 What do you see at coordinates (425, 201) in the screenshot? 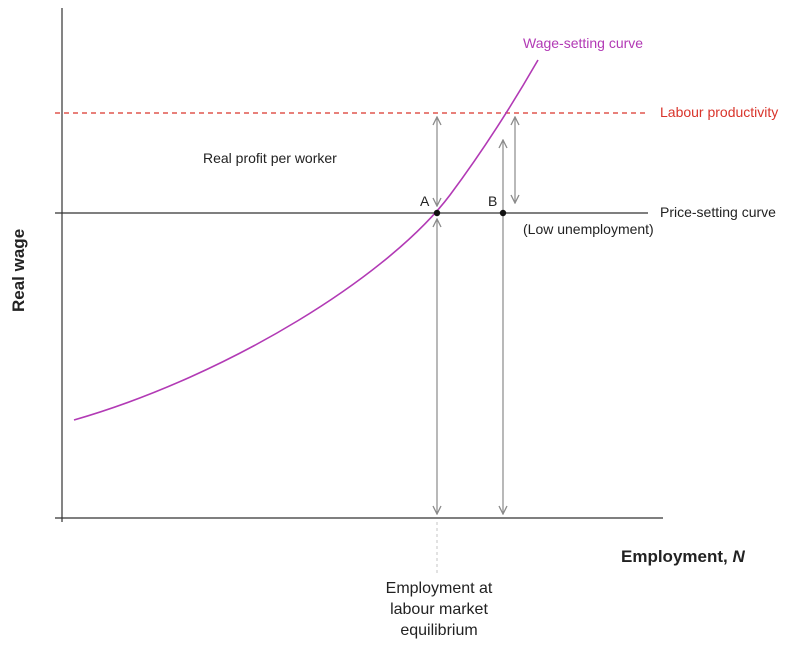
I see `point-a-label: A` at bounding box center [425, 201].